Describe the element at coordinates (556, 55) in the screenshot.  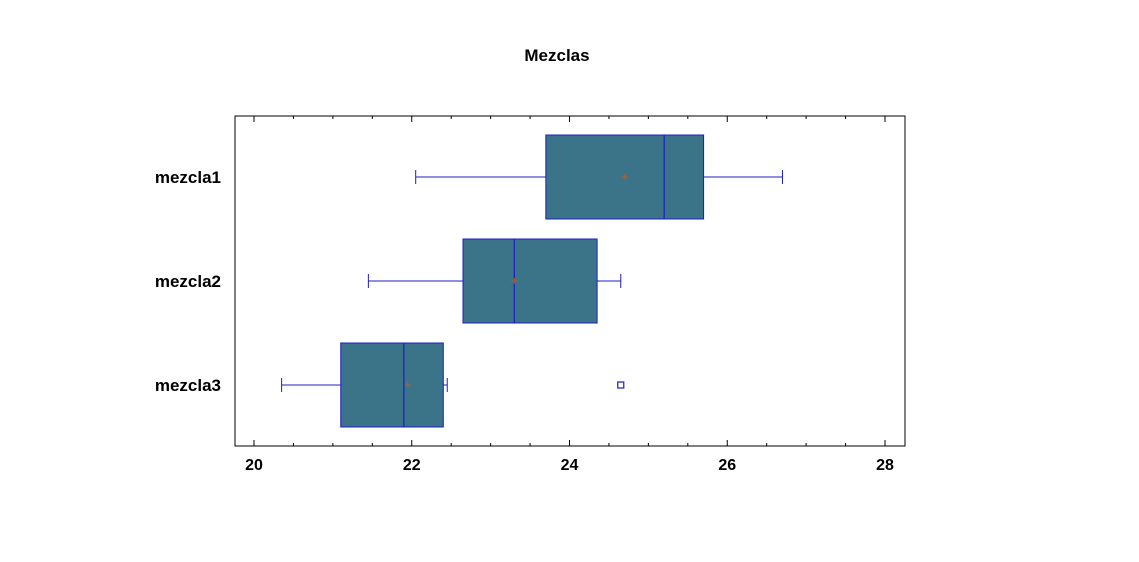
I see `chart-title: Mezclas` at that location.